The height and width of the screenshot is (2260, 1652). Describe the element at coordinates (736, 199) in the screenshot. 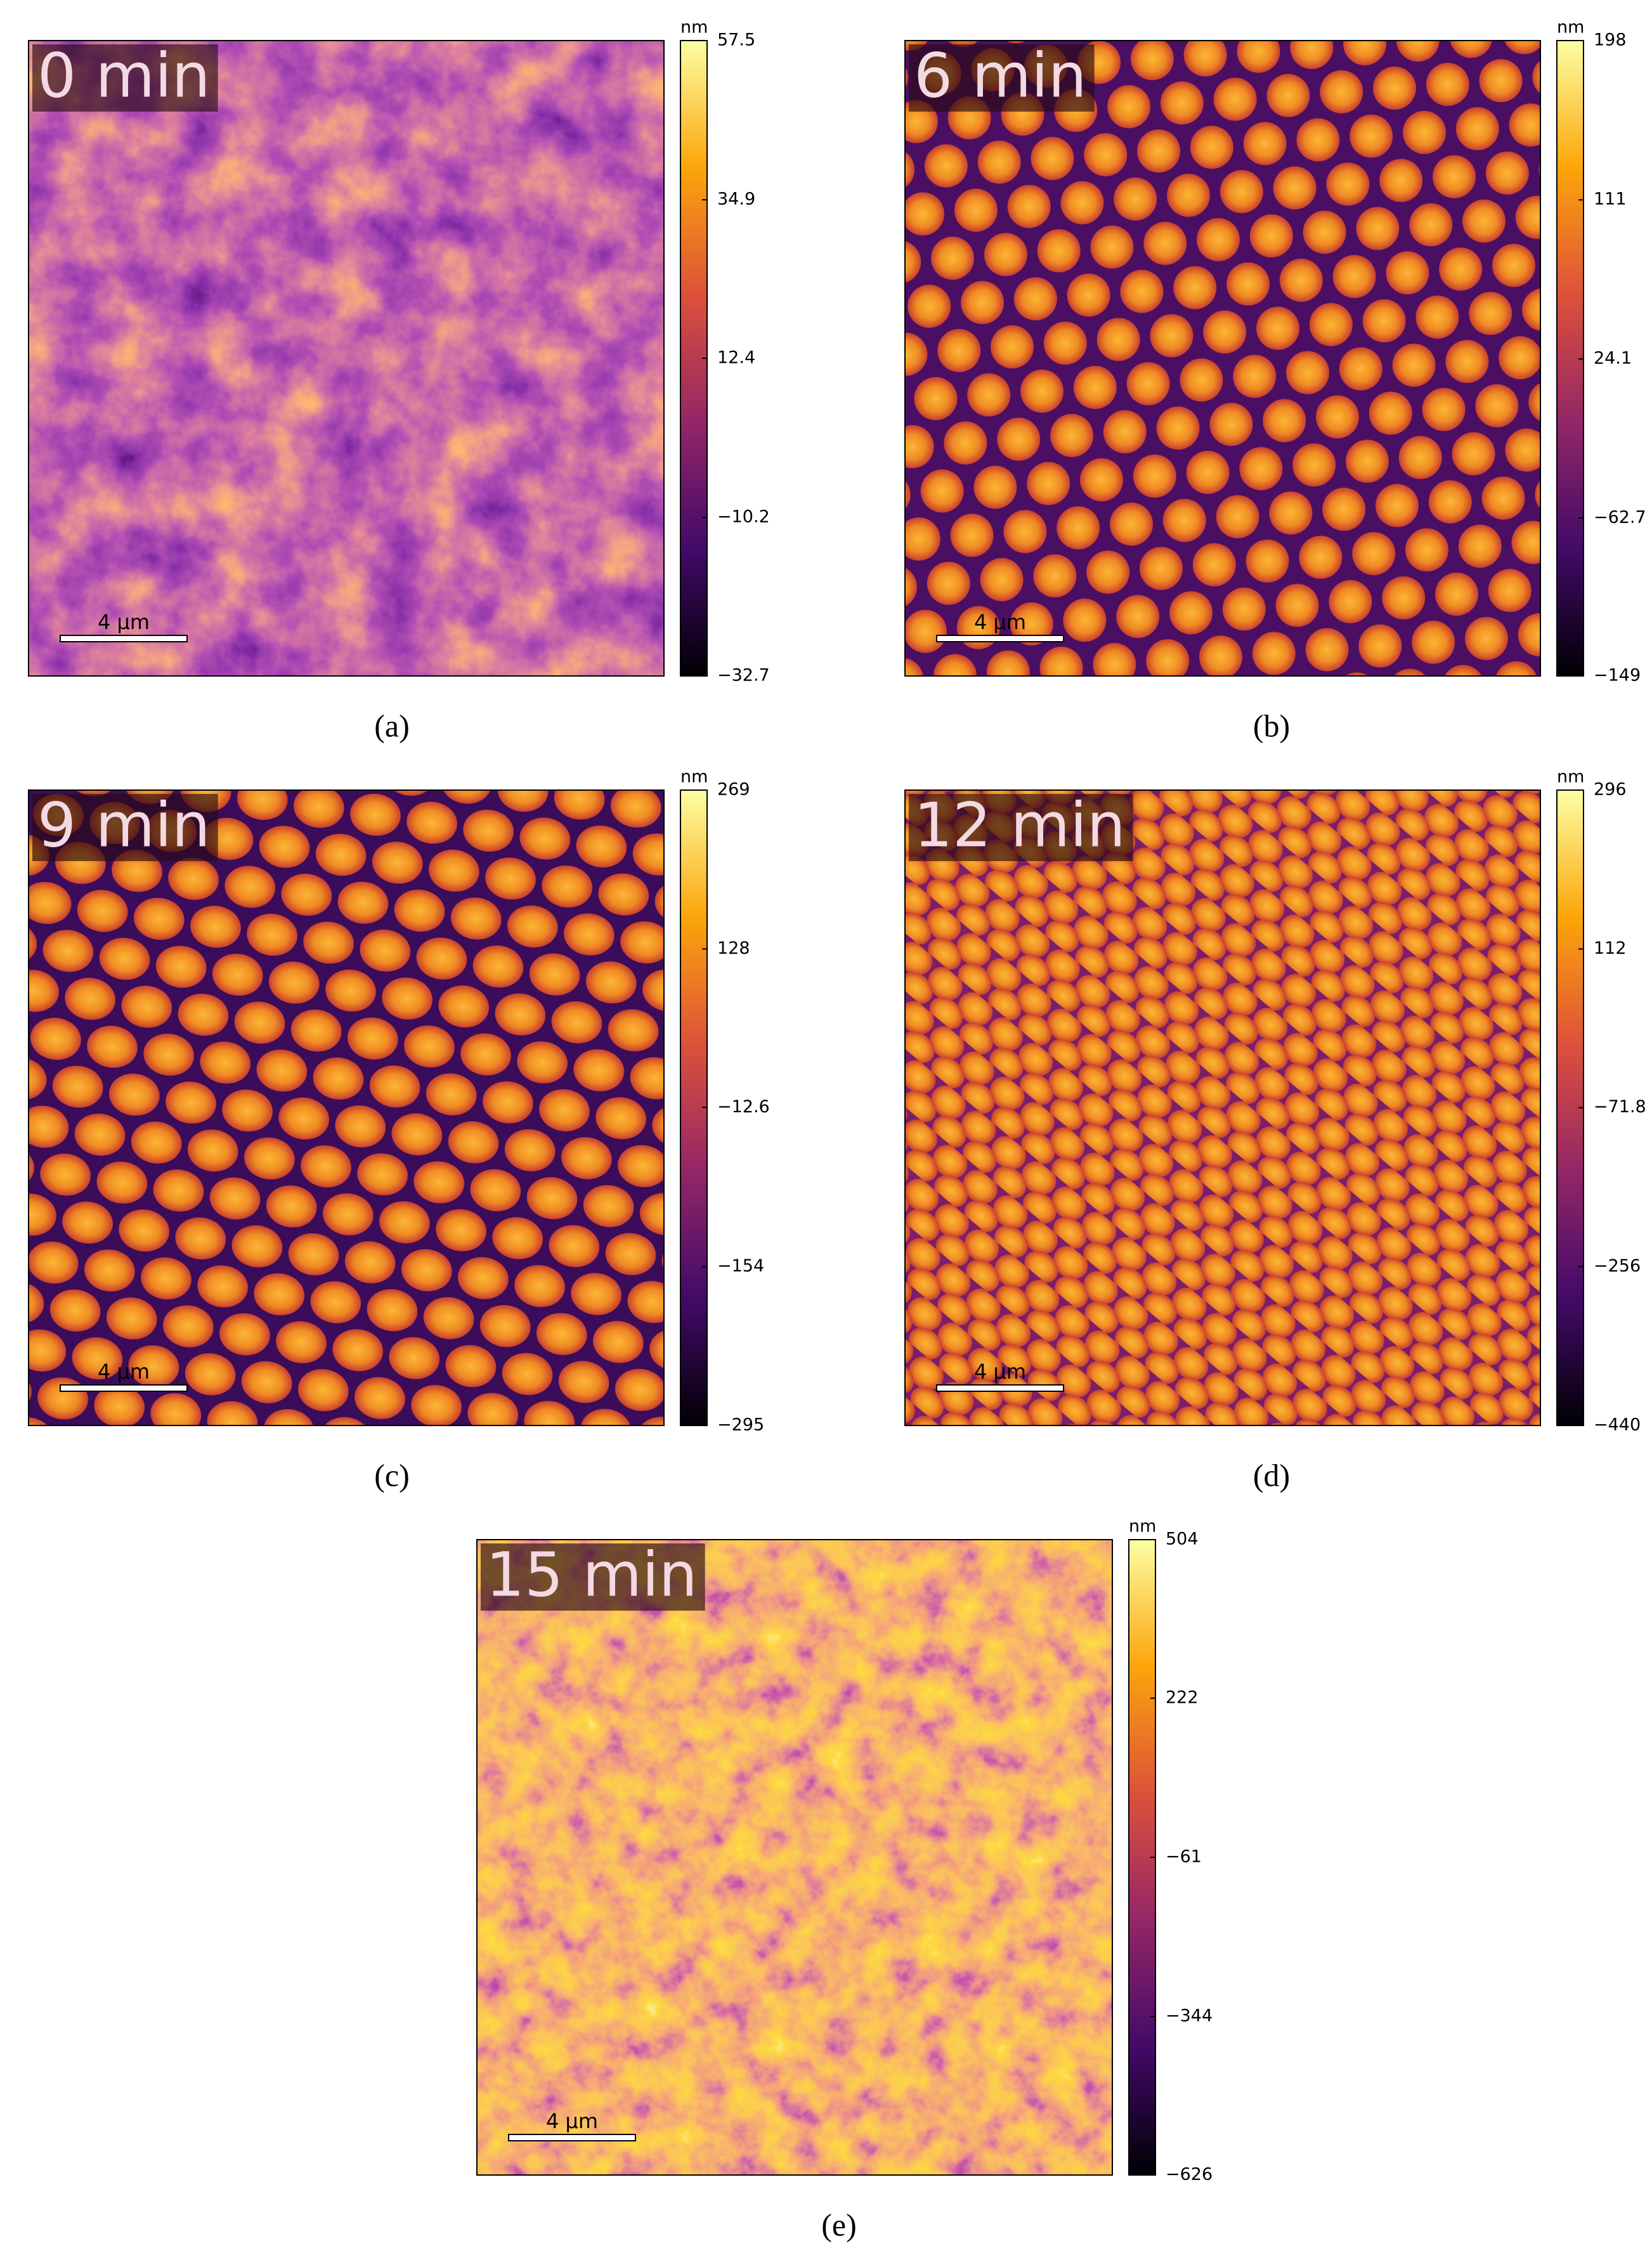

I see `colorbar-tick-label: 34.9` at that location.